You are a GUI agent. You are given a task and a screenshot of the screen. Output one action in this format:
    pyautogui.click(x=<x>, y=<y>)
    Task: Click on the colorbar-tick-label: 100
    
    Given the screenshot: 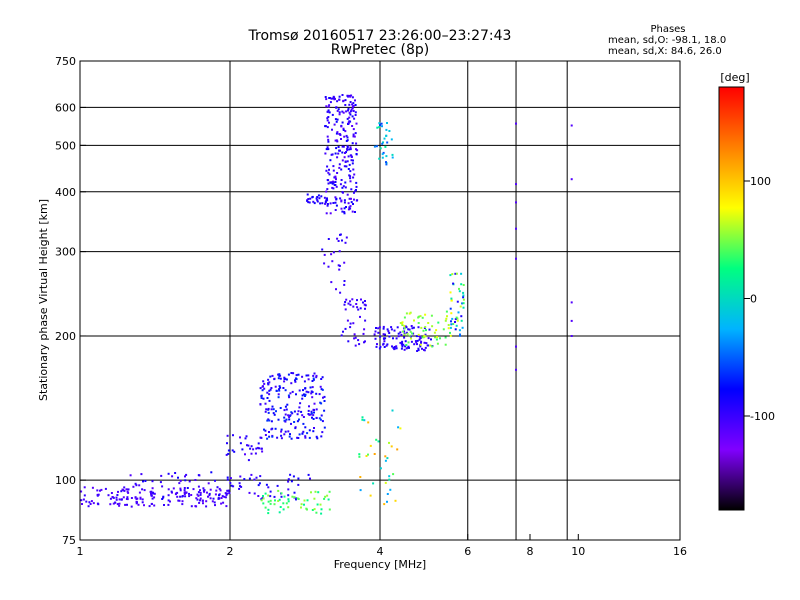 What is the action you would take?
    pyautogui.click(x=760, y=181)
    